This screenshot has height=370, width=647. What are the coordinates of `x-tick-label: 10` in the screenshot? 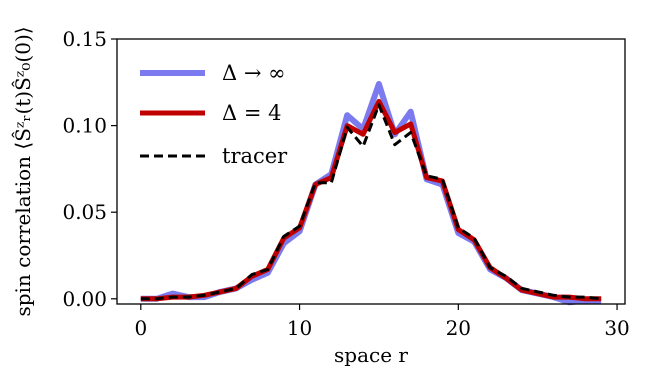 It's located at (299, 328).